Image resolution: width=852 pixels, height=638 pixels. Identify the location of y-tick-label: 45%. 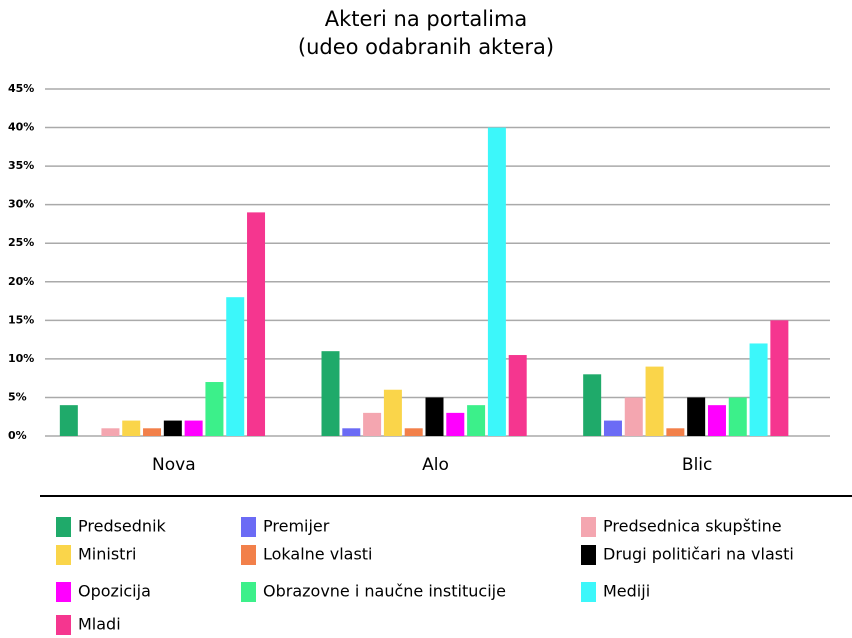
(21, 88).